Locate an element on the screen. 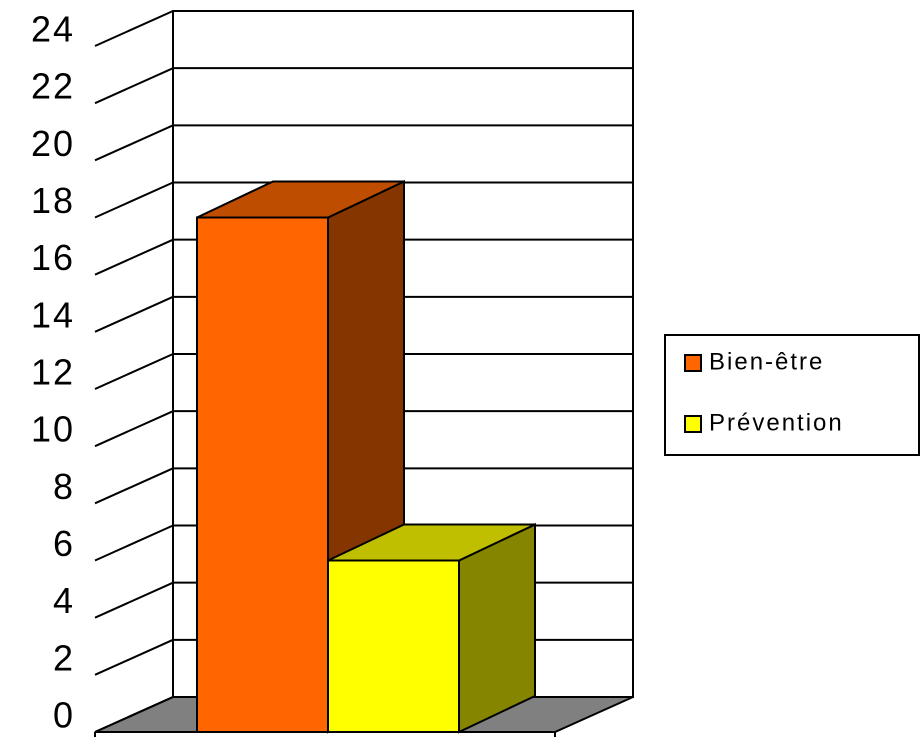 Image resolution: width=924 pixels, height=737 pixels. legend-box is located at coordinates (792, 395).